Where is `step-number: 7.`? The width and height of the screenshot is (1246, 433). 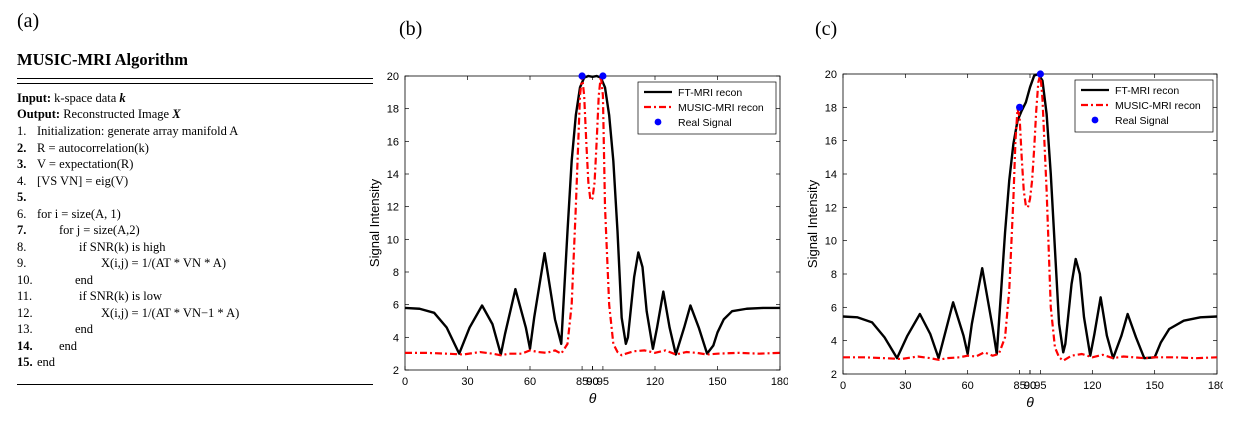
step-number: 7. is located at coordinates (22, 230).